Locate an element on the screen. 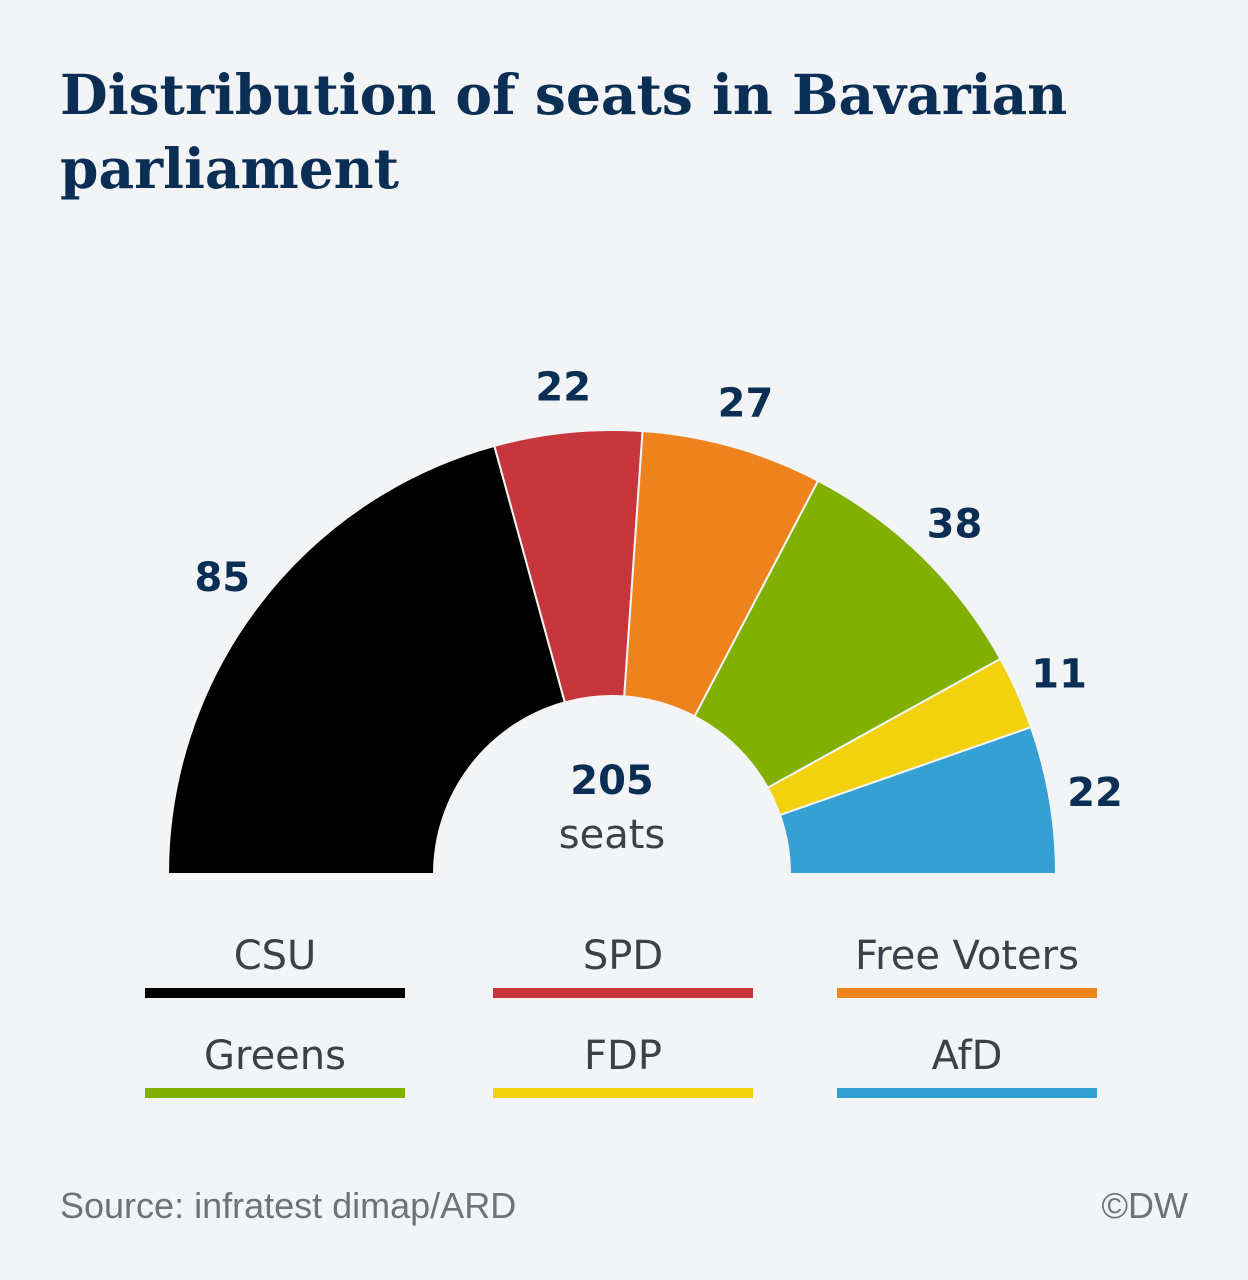 The width and height of the screenshot is (1248, 1280). legend-item-spd: SPD is located at coordinates (623, 964).